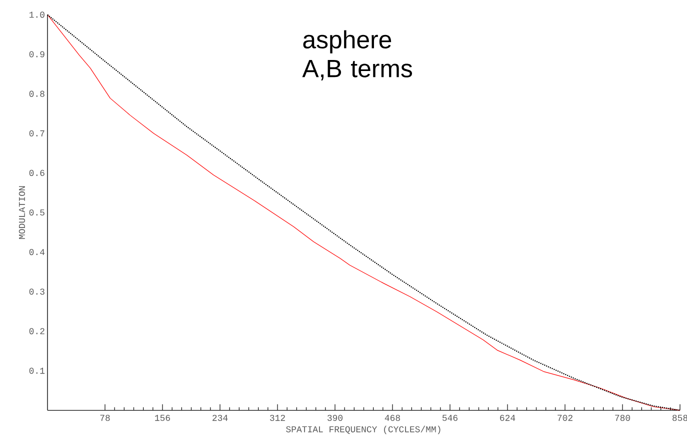 The height and width of the screenshot is (442, 687). Describe the element at coordinates (36, 173) in the screenshot. I see `y-tick-label: 0.6` at that location.